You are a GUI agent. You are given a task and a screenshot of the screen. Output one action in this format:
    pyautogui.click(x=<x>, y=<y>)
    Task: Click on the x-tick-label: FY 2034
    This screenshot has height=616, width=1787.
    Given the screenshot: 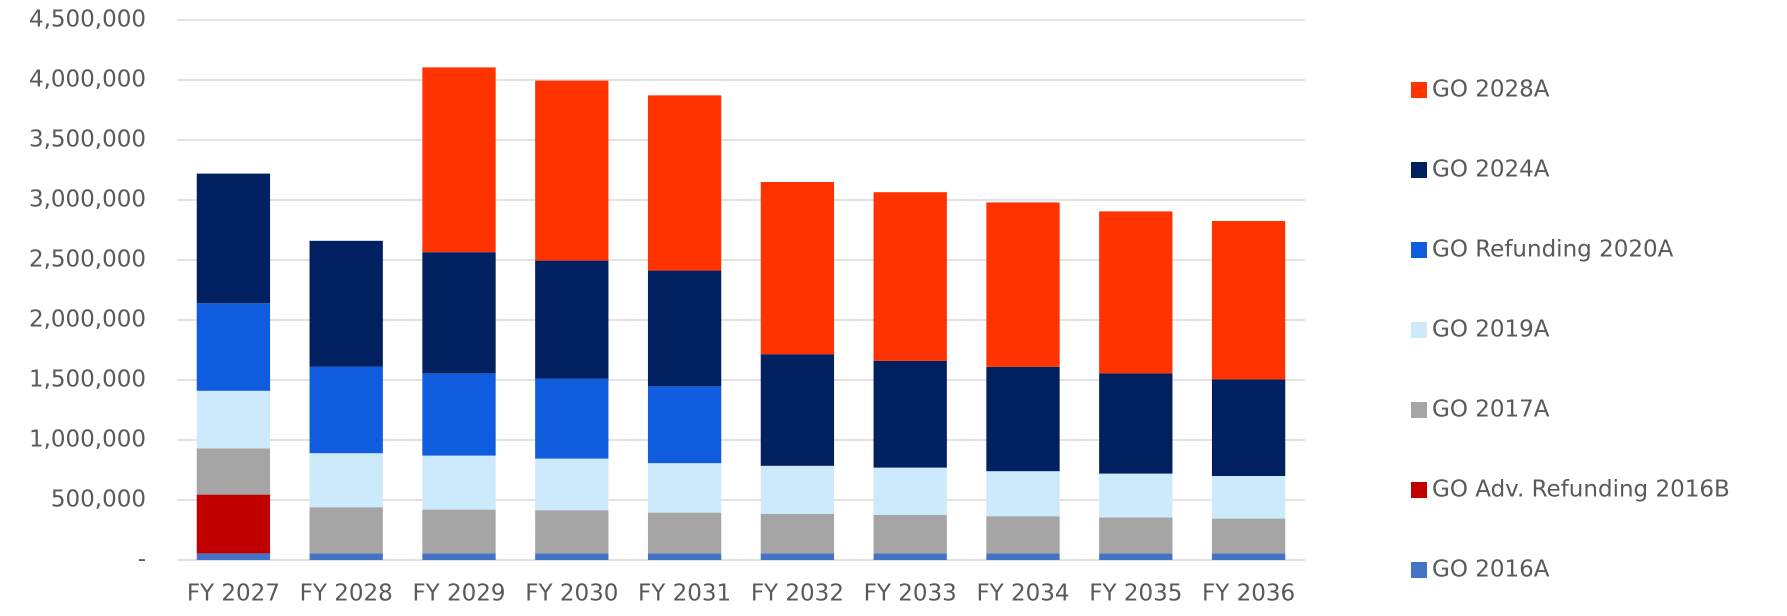 What is the action you would take?
    pyautogui.click(x=1022, y=594)
    